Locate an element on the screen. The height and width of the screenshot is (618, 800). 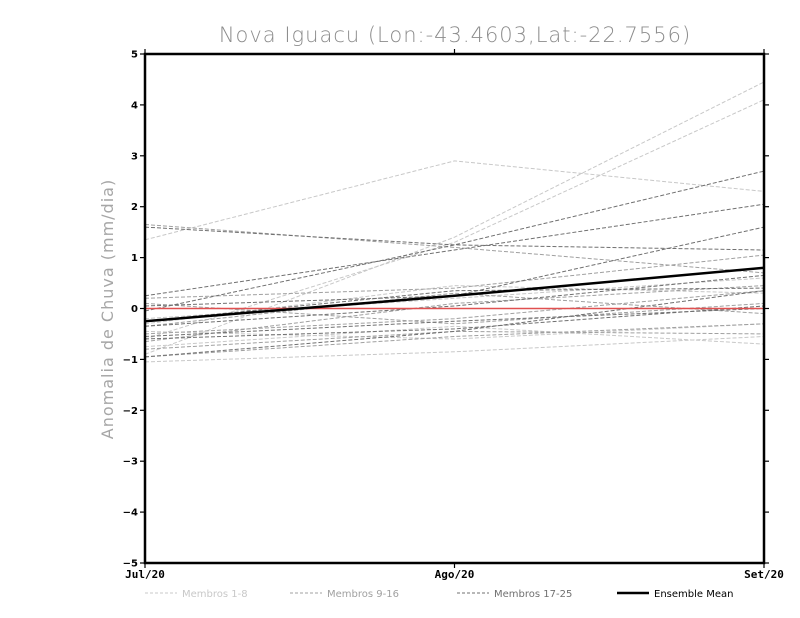
y-tick-label: 2 is located at coordinates (134, 207).